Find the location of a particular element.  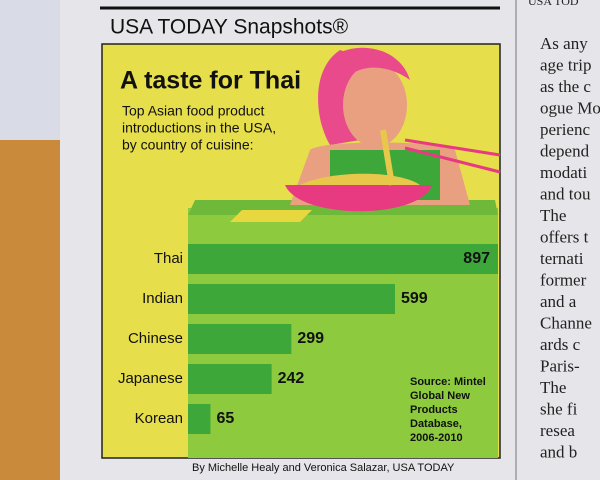

side-text-line: depend is located at coordinates (565, 150).